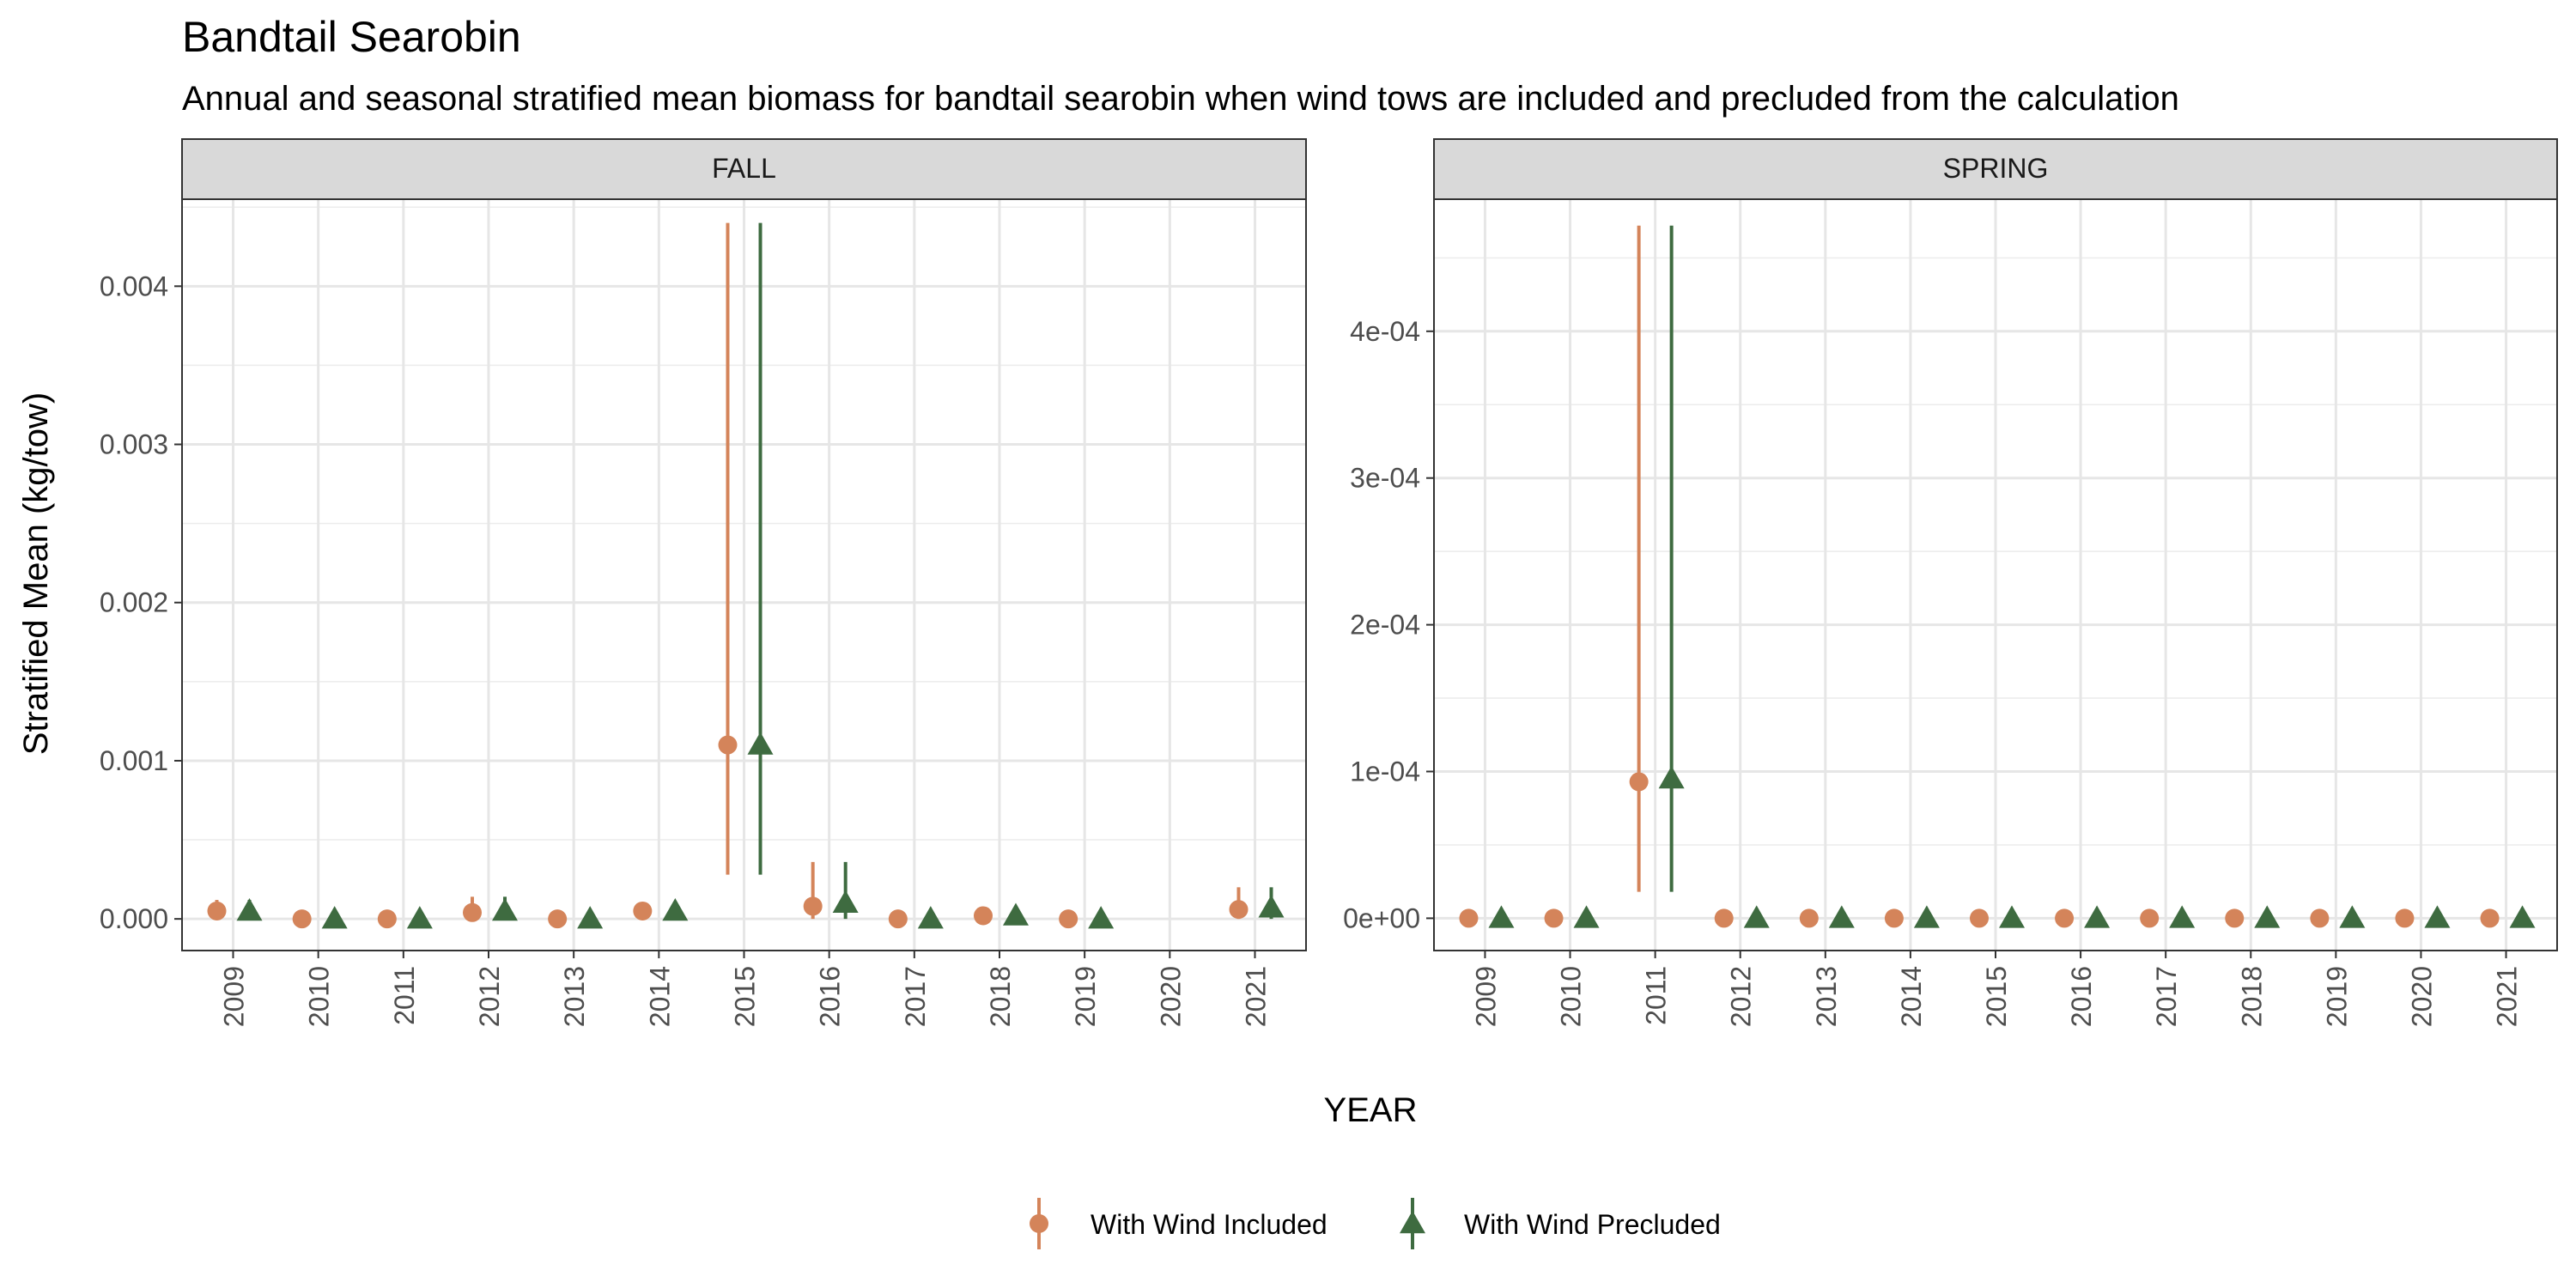 Image resolution: width=2576 pixels, height=1288 pixels. What do you see at coordinates (134, 444) in the screenshot?
I see `y-tick-label: 0.003` at bounding box center [134, 444].